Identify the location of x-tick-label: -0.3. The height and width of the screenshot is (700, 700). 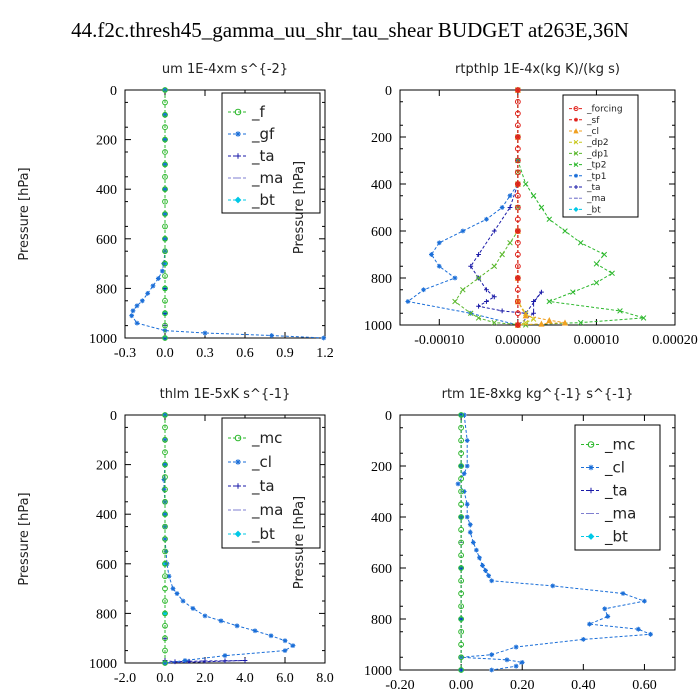
(125, 353).